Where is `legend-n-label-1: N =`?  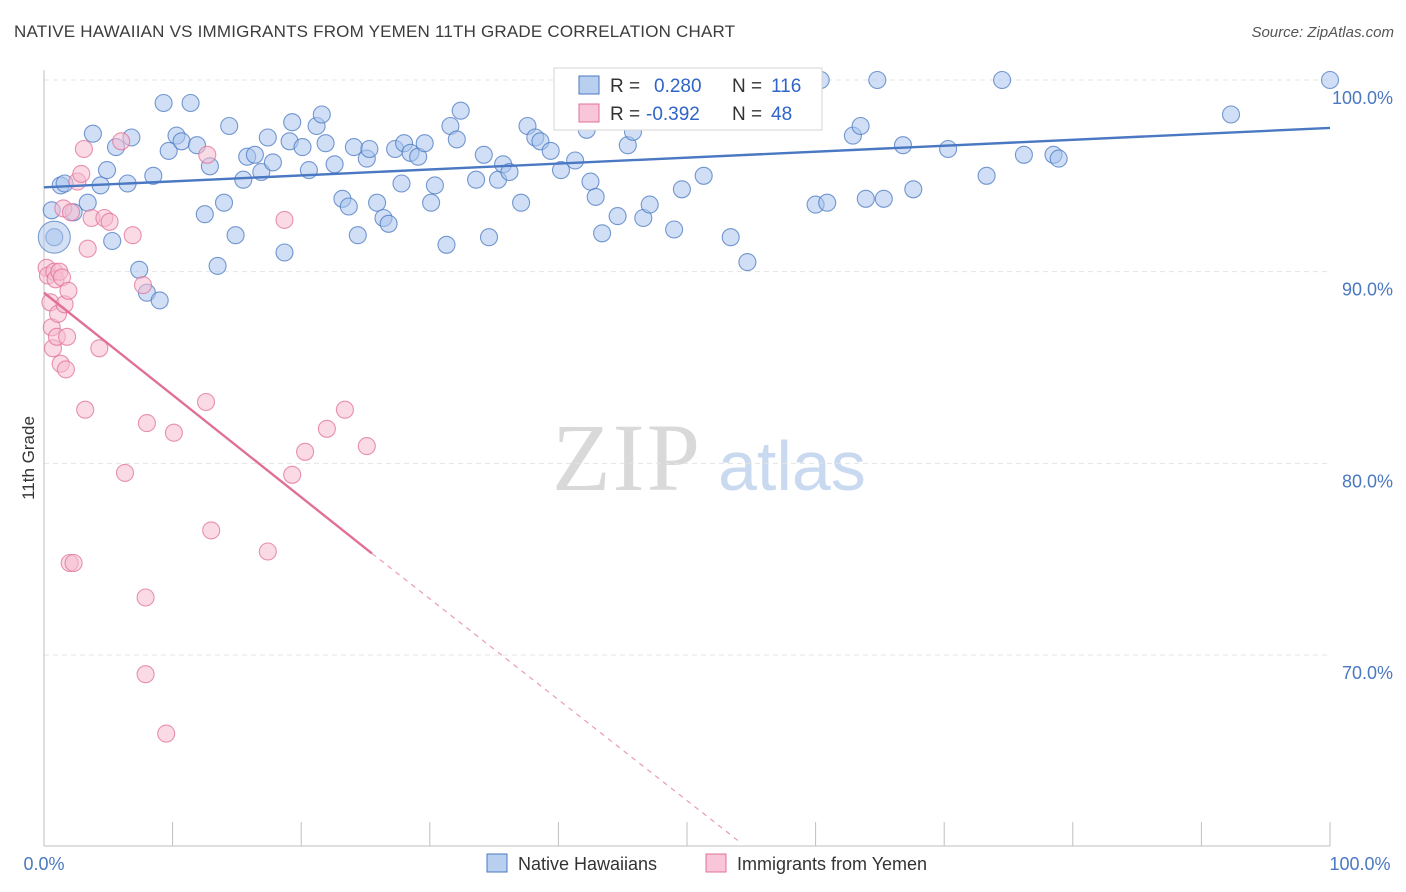
legend-n-label-1: N = is located at coordinates (747, 86).